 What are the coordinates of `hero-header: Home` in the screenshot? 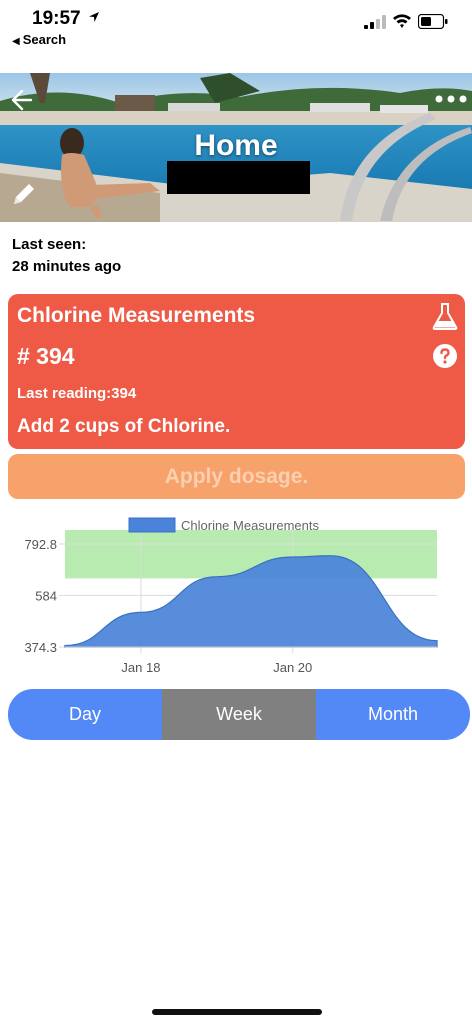 It's located at (236, 147).